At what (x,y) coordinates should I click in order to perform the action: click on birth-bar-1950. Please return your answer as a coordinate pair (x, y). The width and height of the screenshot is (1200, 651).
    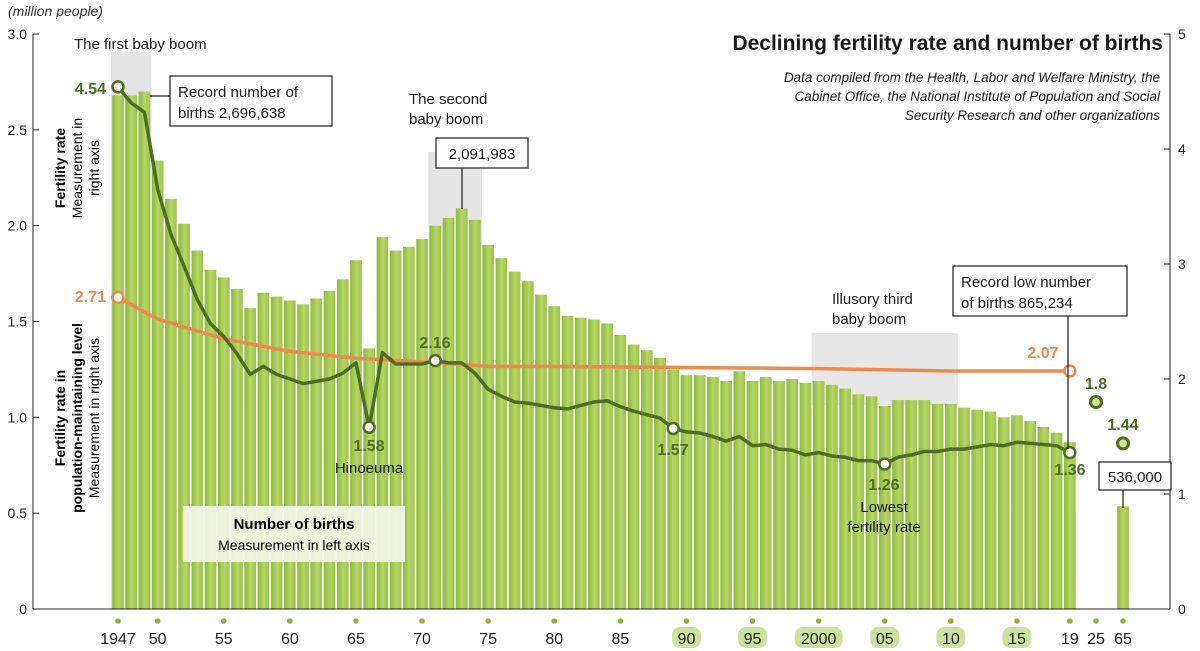
    Looking at the image, I should click on (157, 384).